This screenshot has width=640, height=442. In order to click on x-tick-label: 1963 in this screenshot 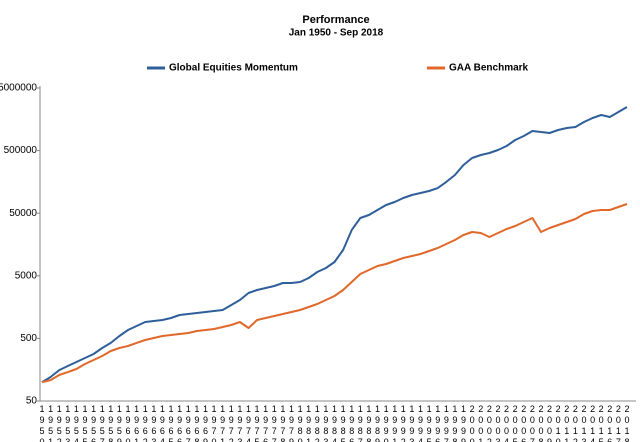, I will do `click(154, 423)`.